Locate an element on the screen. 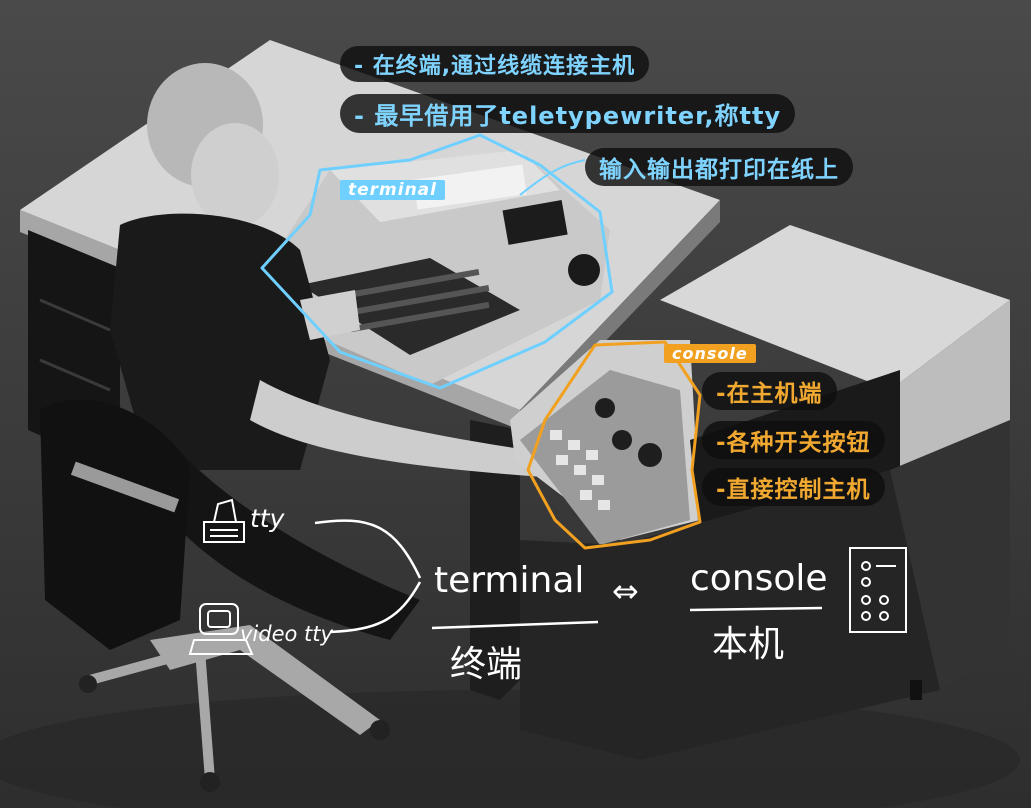 The width and height of the screenshot is (1031, 808). double-arrow-icon: ⇔ is located at coordinates (625, 591).